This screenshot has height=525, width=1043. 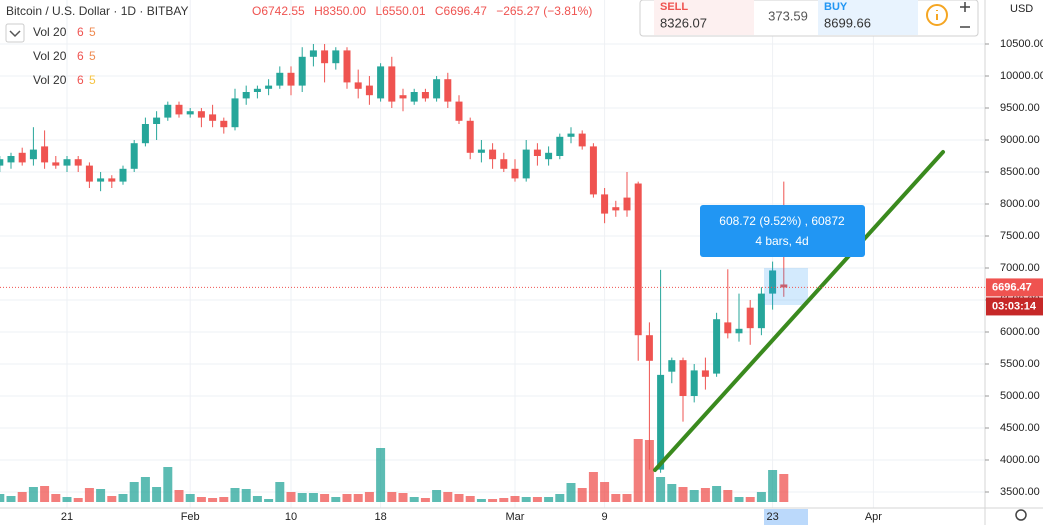 What do you see at coordinates (674, 7) in the screenshot?
I see `sell-label: SELL` at bounding box center [674, 7].